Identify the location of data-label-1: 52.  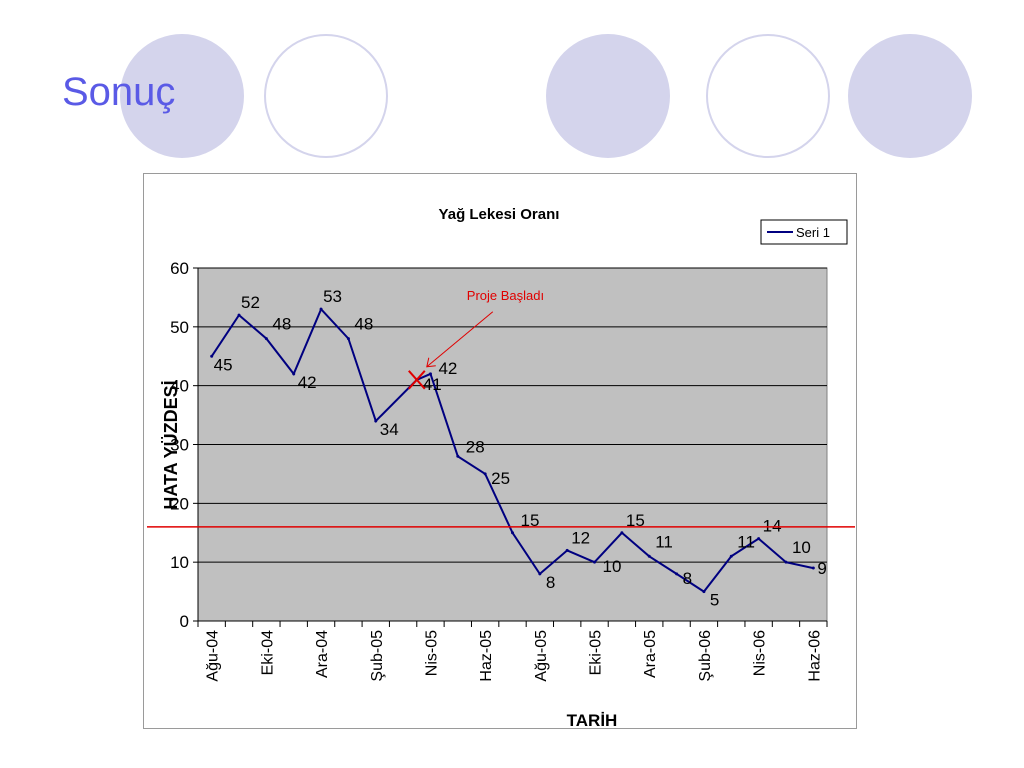
(250, 302).